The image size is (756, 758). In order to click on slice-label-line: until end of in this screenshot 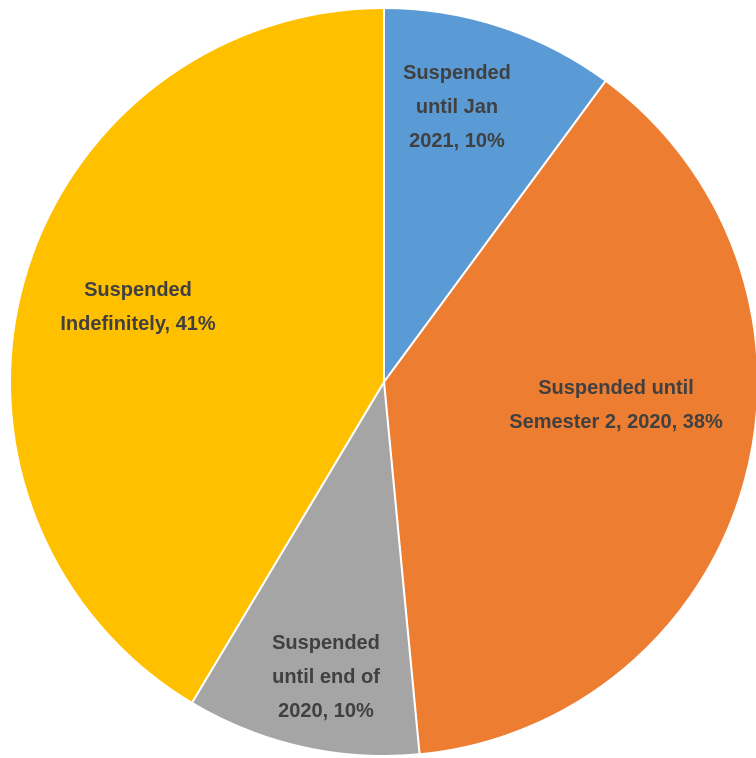, I will do `click(326, 677)`.